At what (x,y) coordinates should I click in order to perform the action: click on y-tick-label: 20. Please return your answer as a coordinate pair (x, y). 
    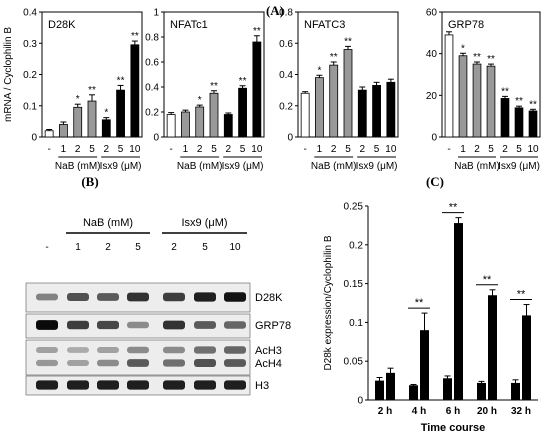
    Looking at the image, I should click on (432, 96).